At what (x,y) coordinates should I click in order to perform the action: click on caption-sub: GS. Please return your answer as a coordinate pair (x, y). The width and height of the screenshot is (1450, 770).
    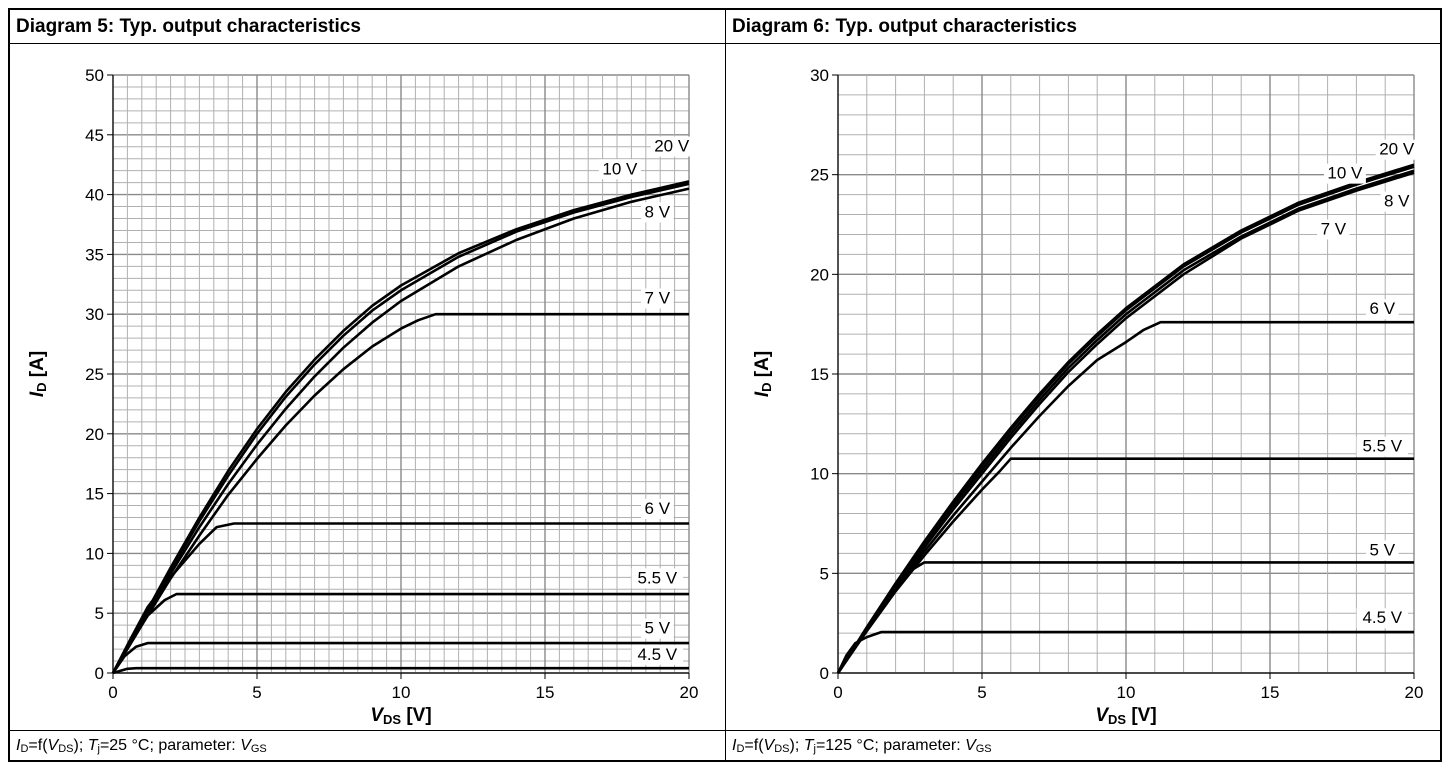
    Looking at the image, I should click on (983, 749).